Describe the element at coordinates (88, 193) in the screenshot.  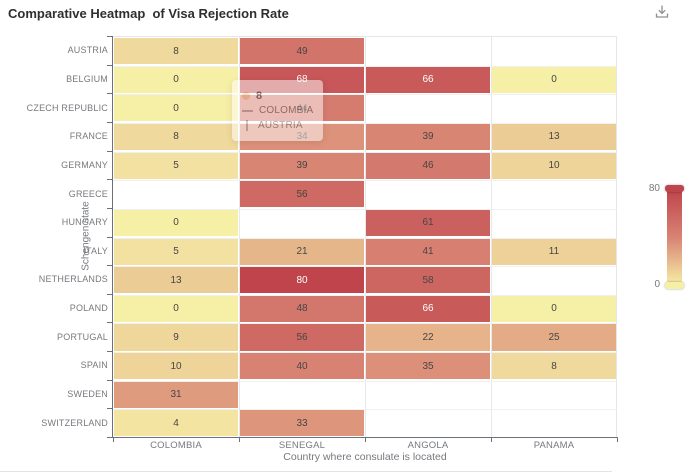
I see `y-axis-label: GREECE` at that location.